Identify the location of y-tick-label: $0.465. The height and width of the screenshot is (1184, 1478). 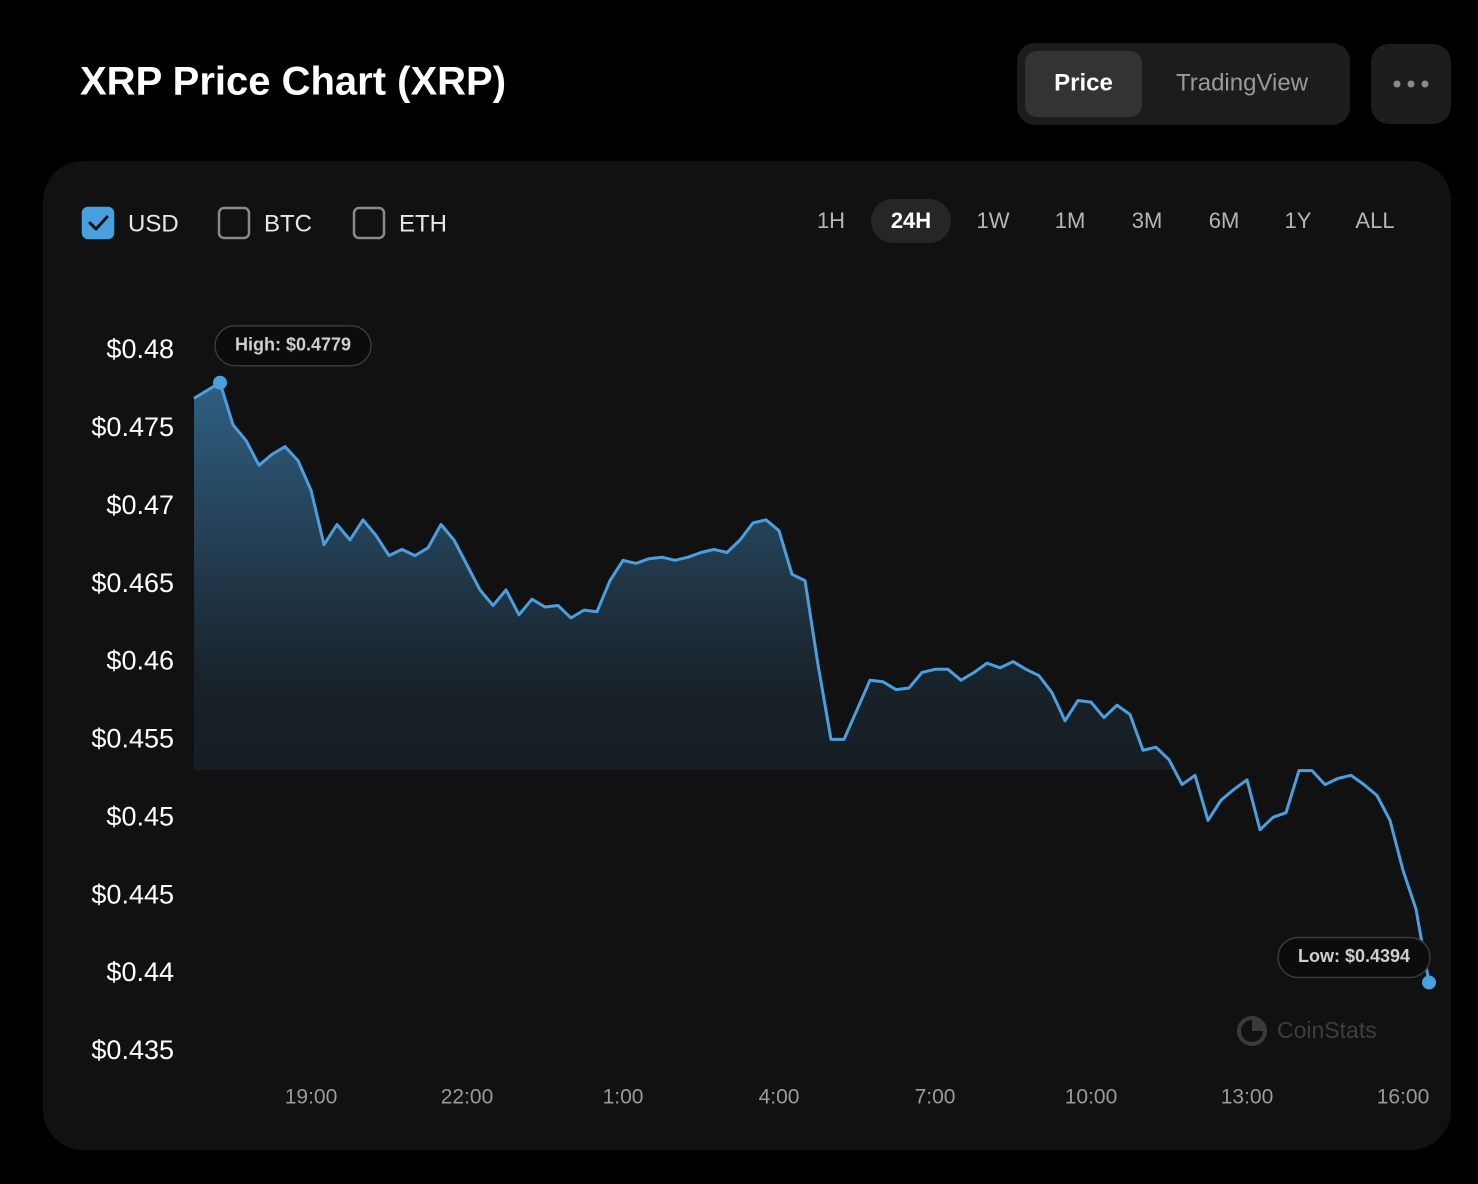
(132, 583).